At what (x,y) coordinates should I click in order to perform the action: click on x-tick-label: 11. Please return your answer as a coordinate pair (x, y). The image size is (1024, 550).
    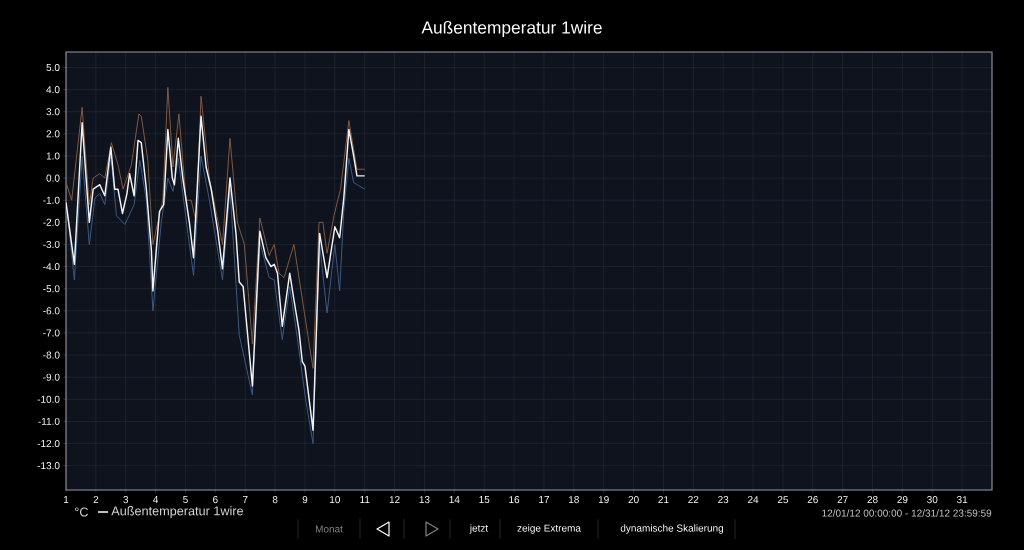
    Looking at the image, I should click on (365, 499).